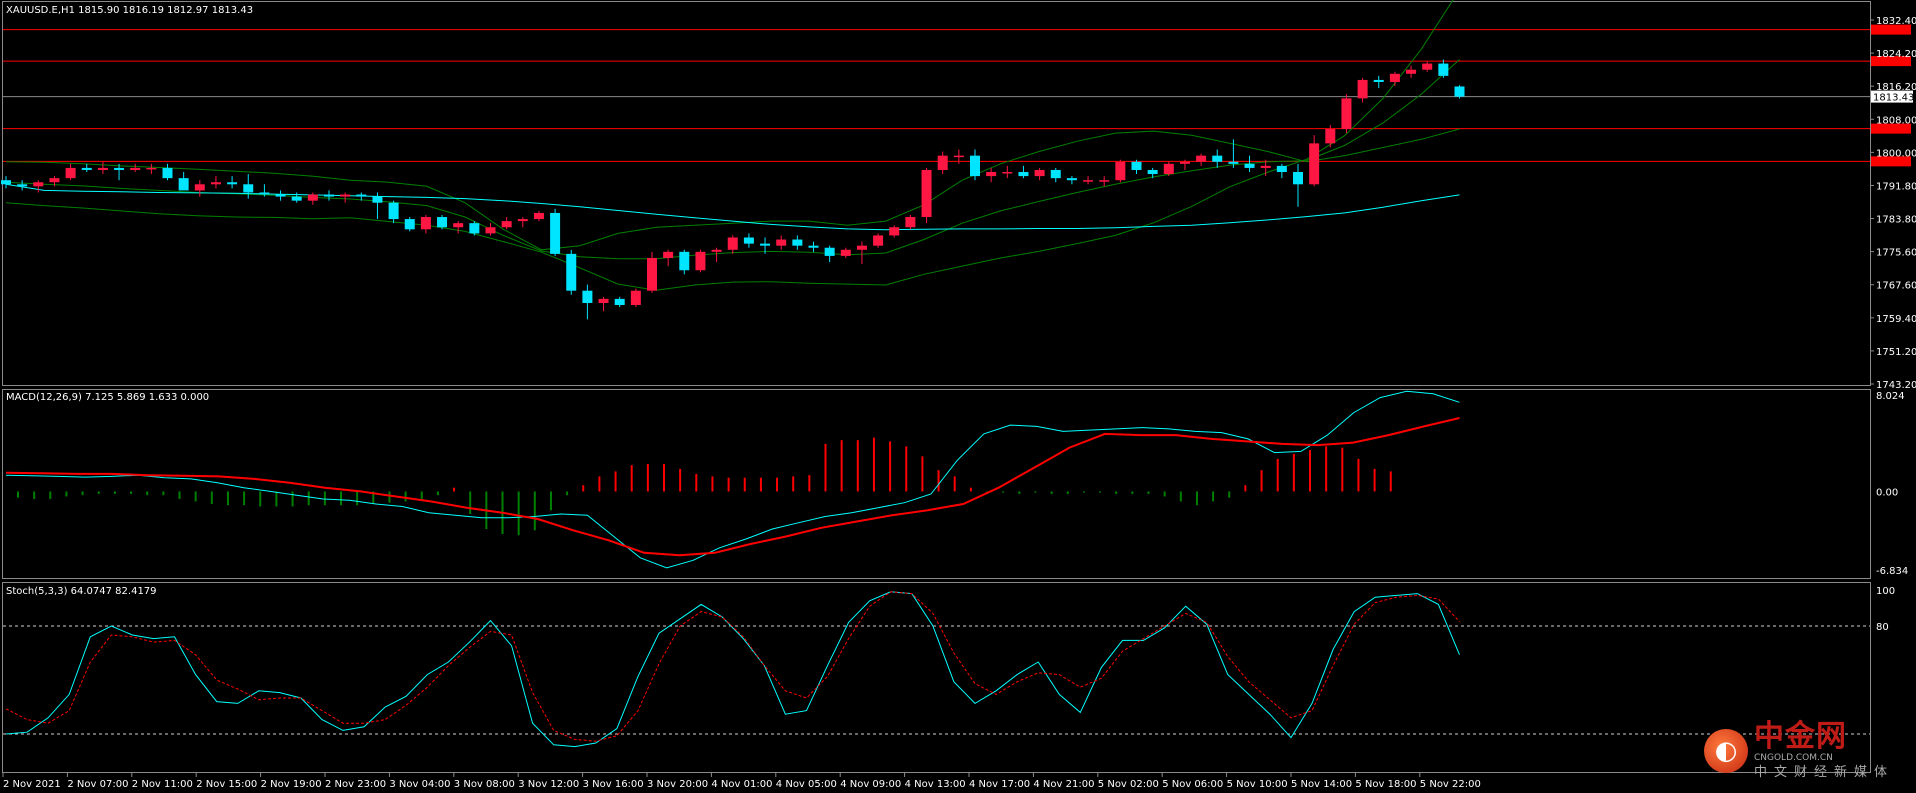  What do you see at coordinates (1896, 253) in the screenshot?
I see `price-axis-label: 1775.60` at bounding box center [1896, 253].